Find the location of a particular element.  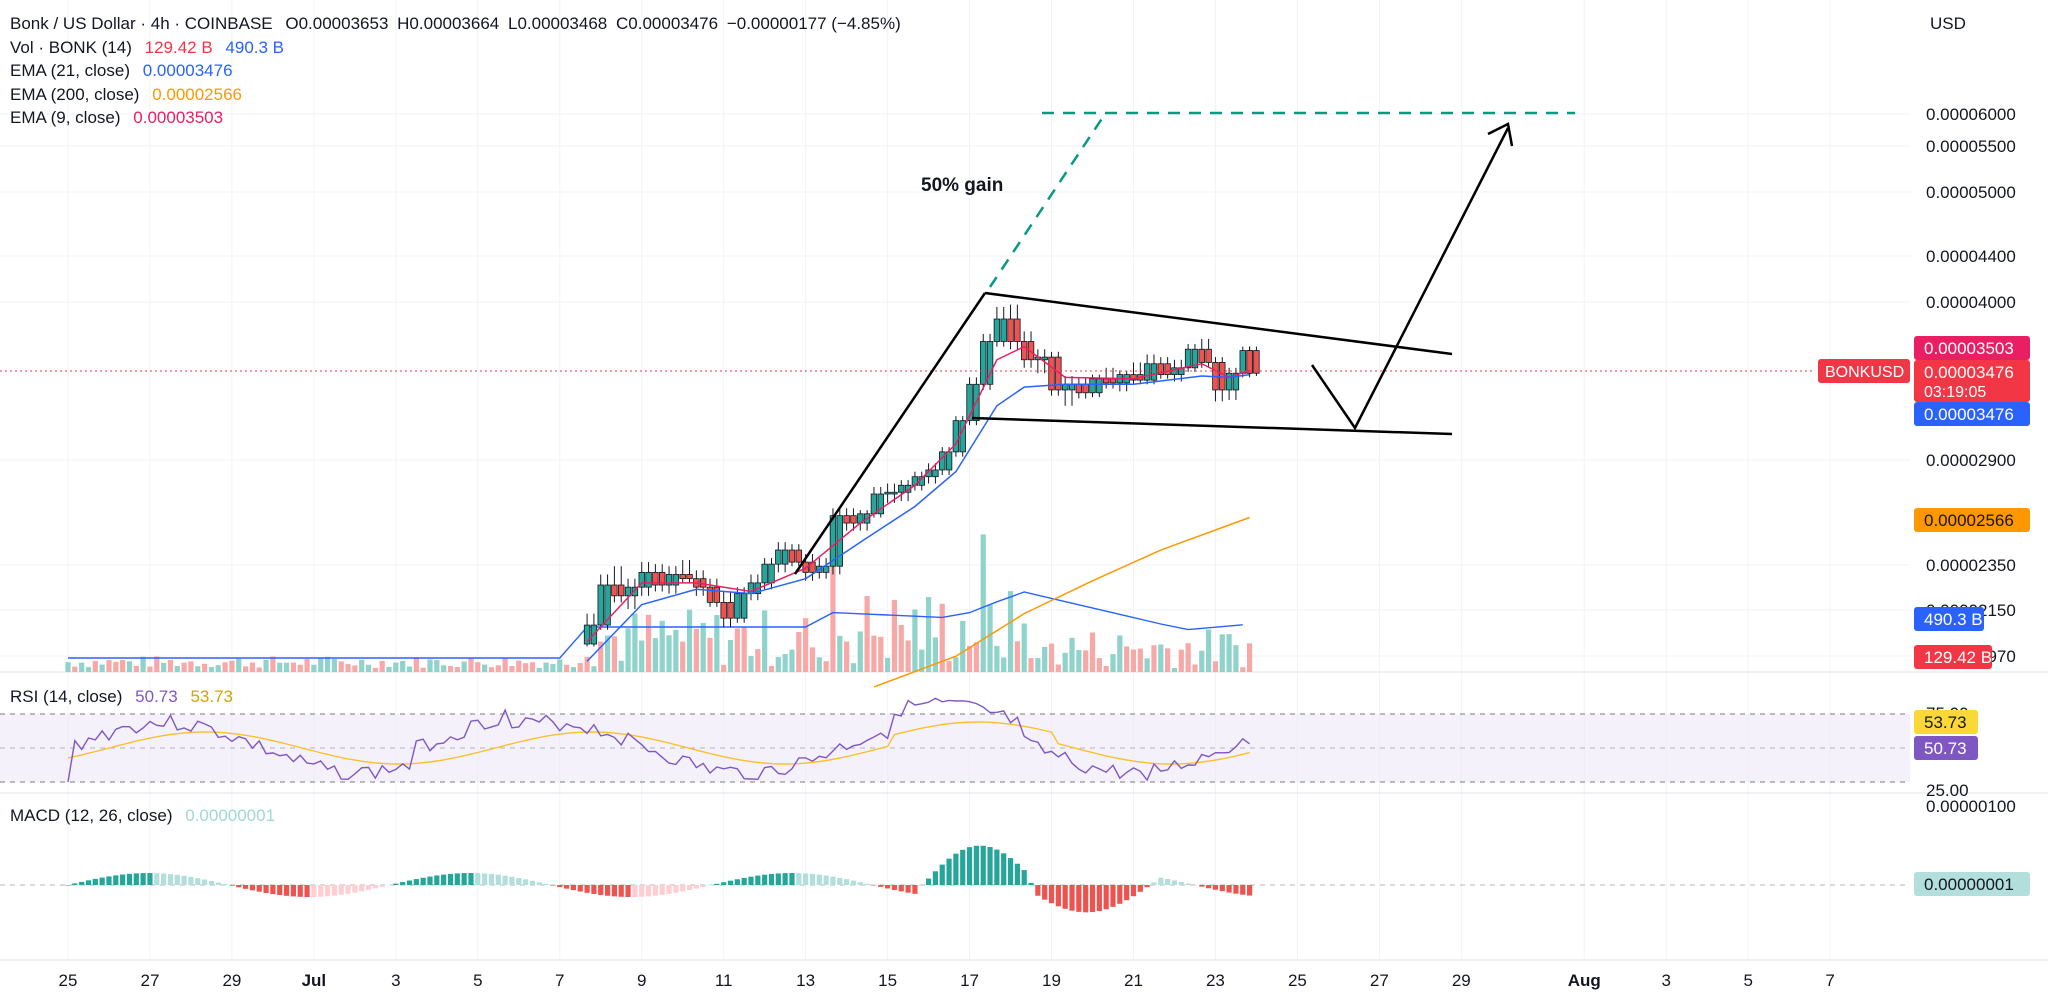

volume-value: 129.42 B is located at coordinates (178, 47).